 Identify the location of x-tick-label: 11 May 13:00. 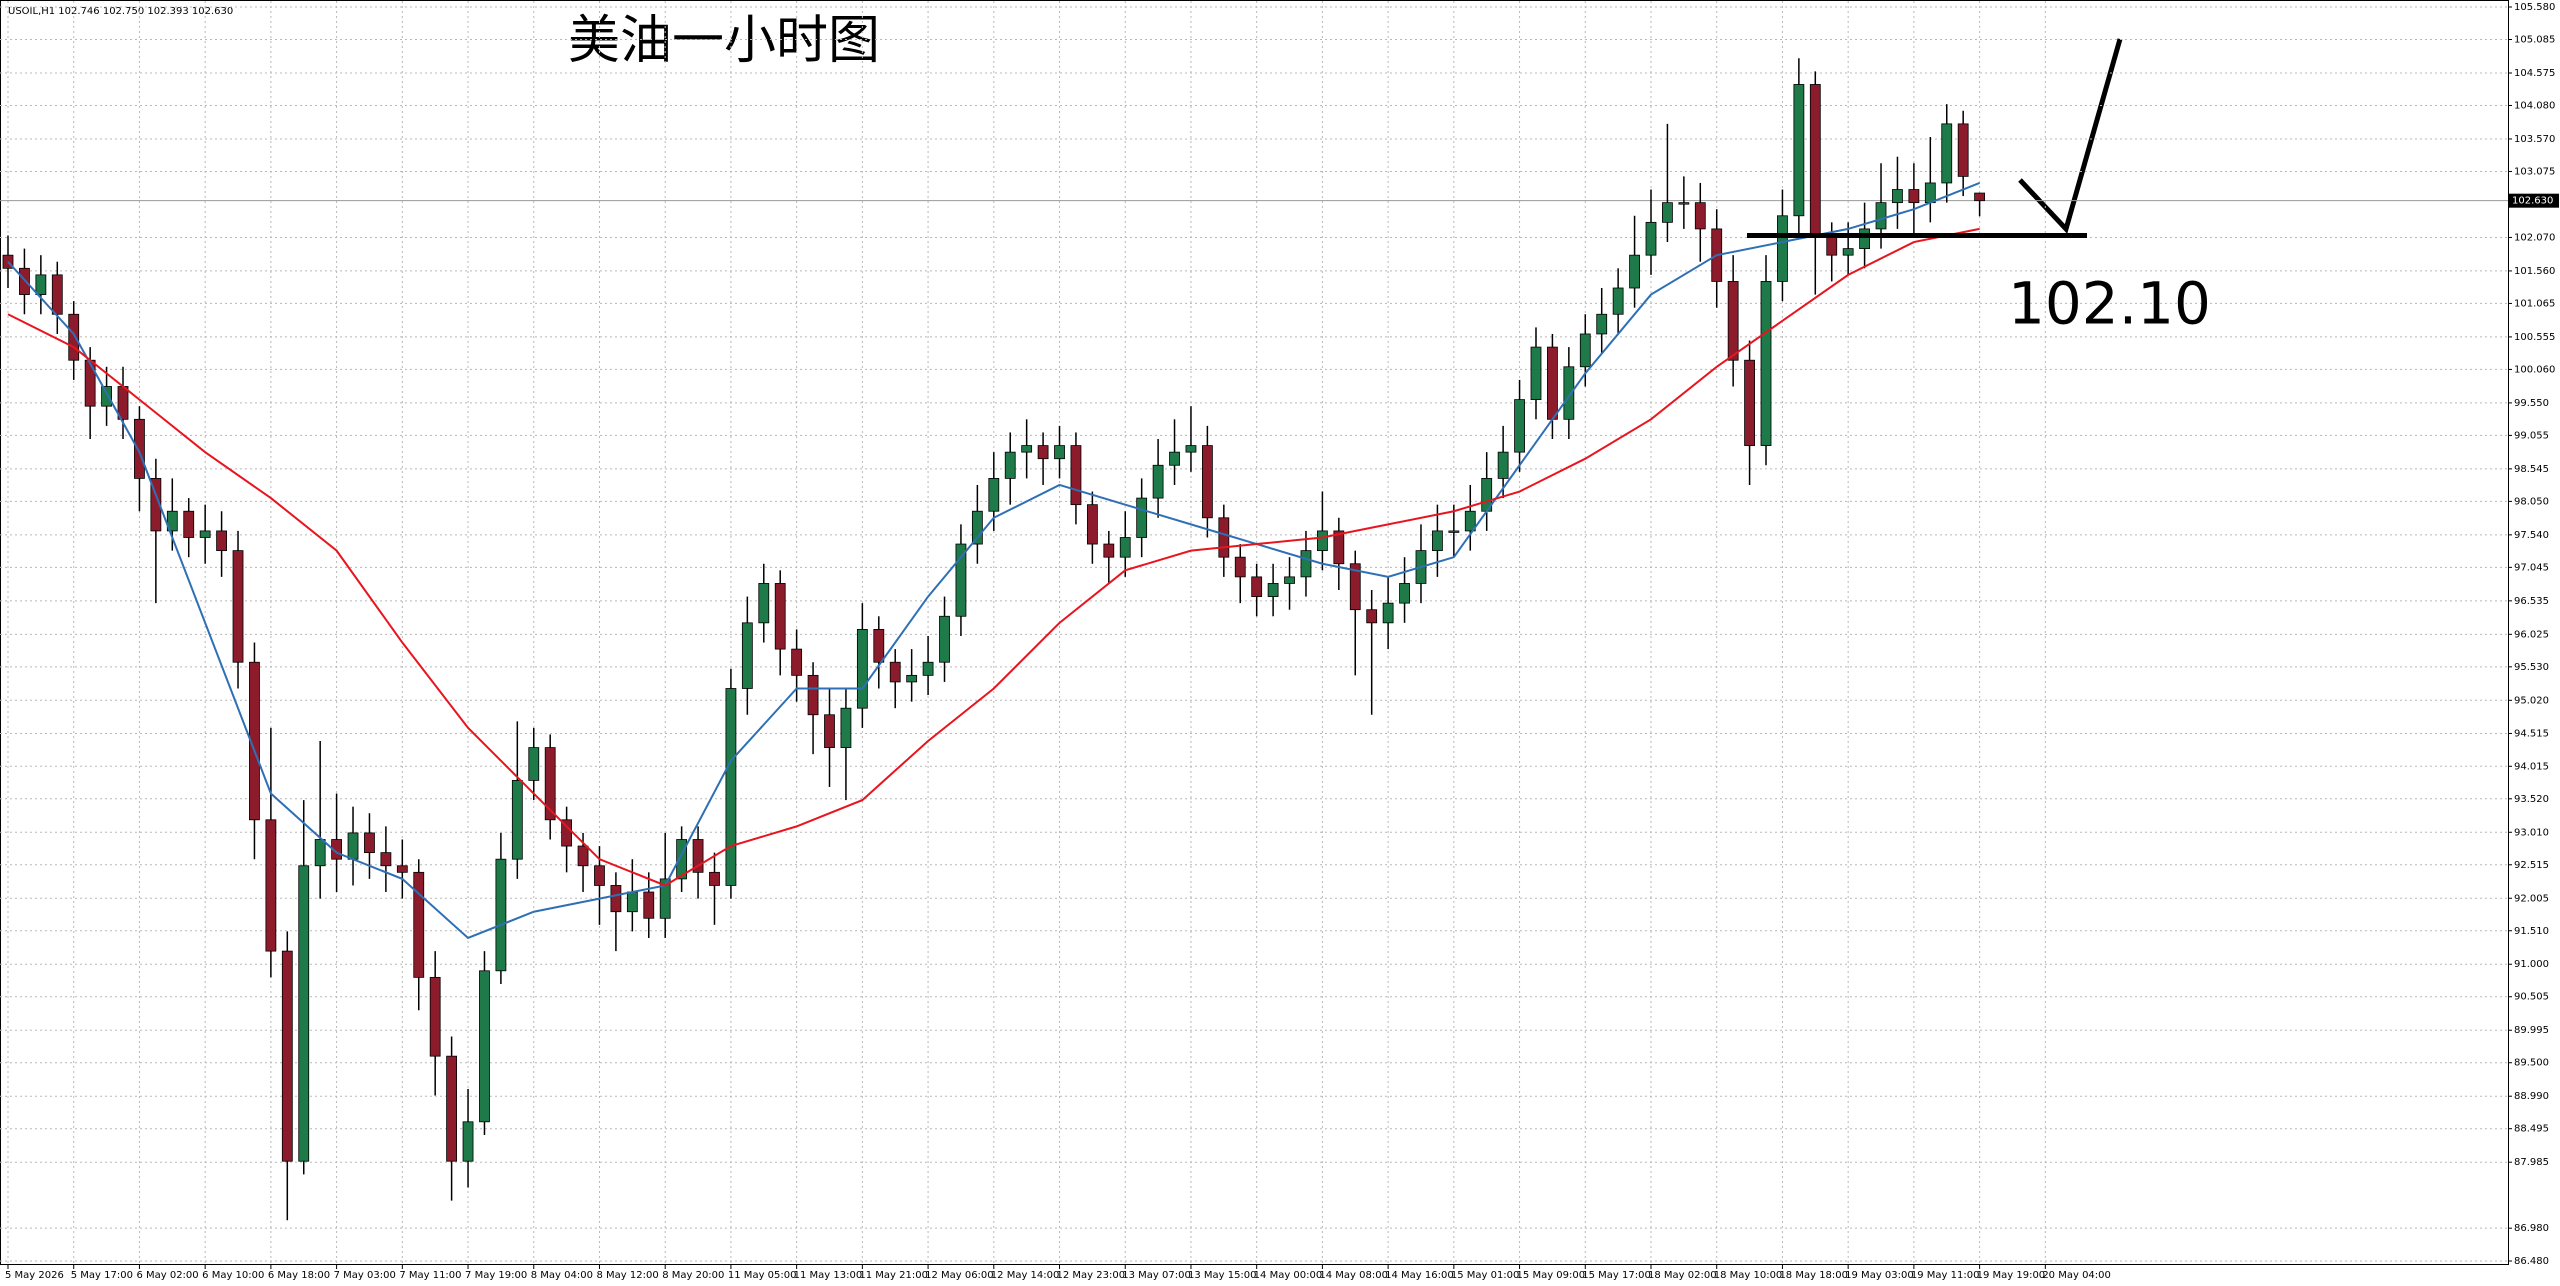
(828, 1275).